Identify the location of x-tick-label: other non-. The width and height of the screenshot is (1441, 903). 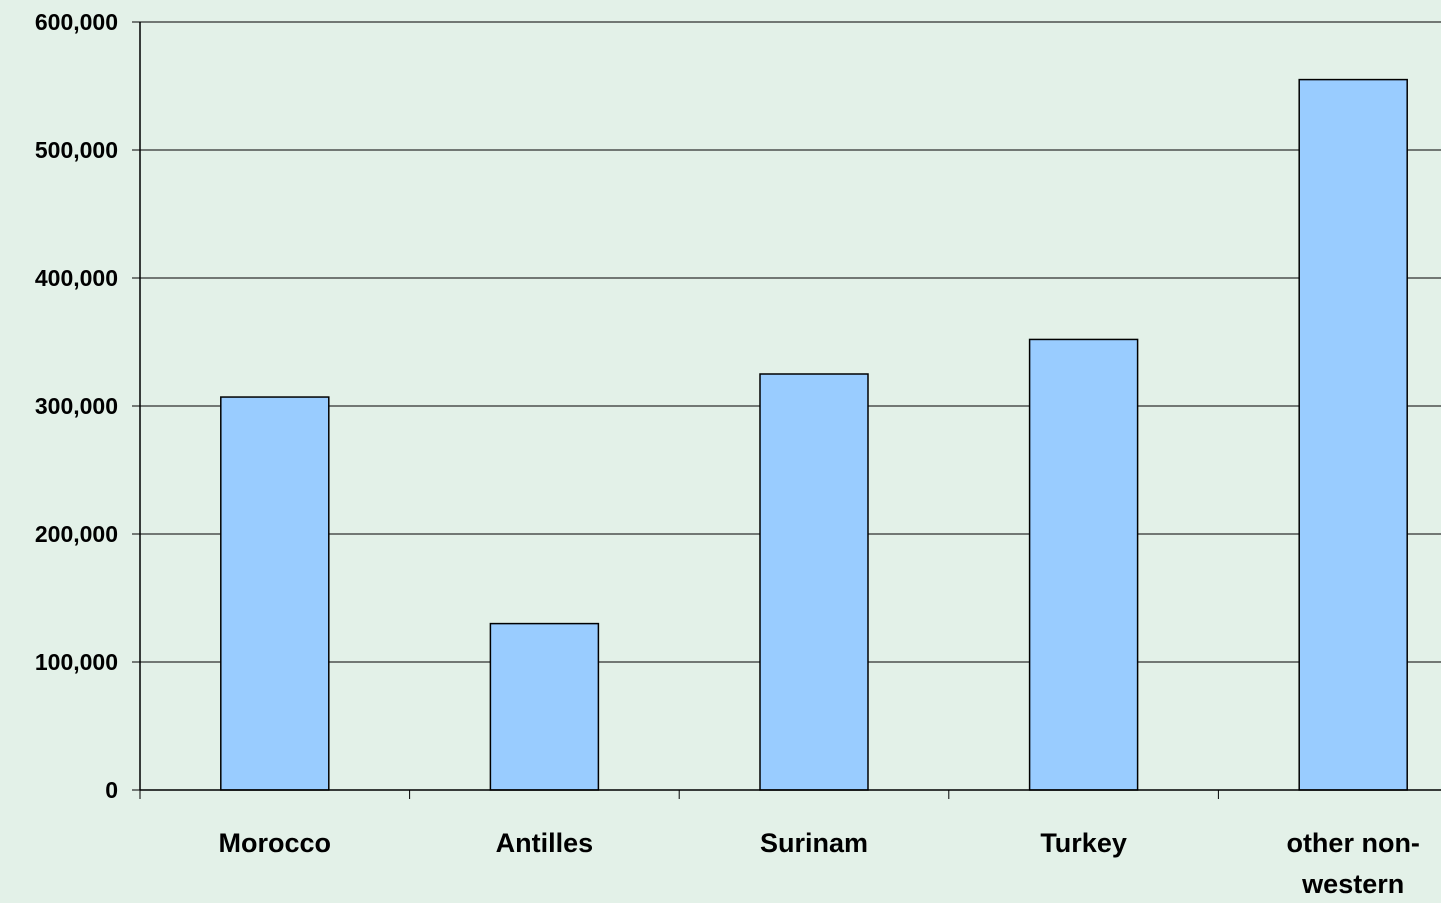
(1352, 843).